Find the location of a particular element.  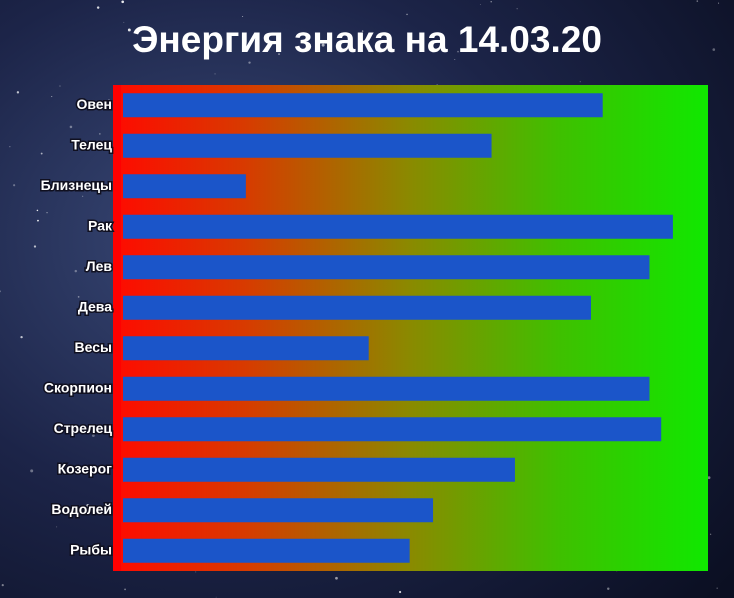

chart-title: Энергия знака на 14.03.20 is located at coordinates (367, 39).